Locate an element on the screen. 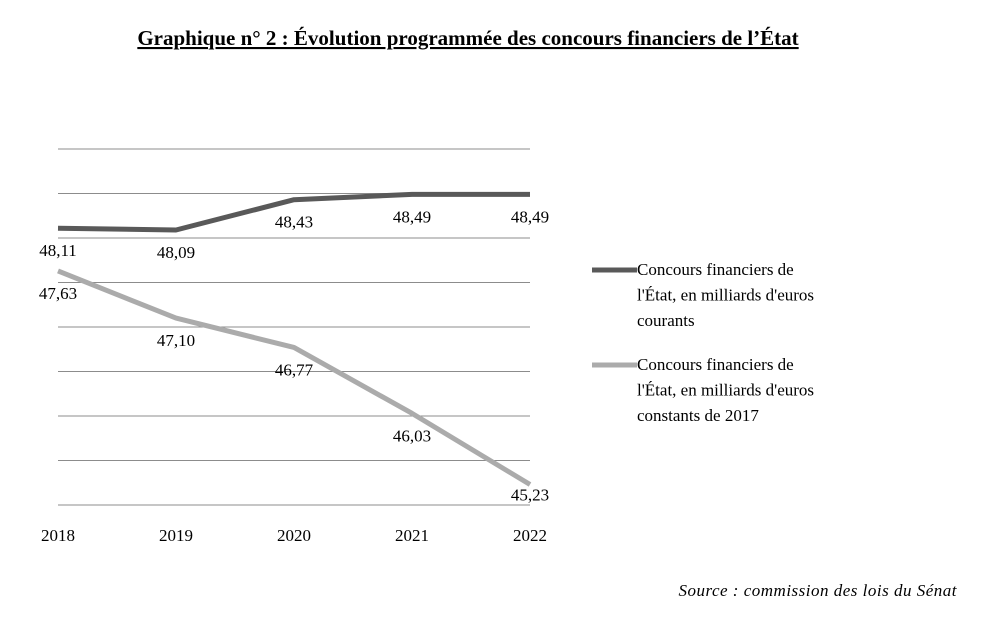 This screenshot has width=996, height=643. data-label: 48,43 is located at coordinates (294, 222).